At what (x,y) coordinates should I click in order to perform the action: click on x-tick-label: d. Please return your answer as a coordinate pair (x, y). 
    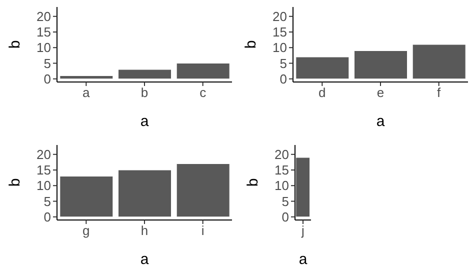
    Looking at the image, I should click on (322, 92).